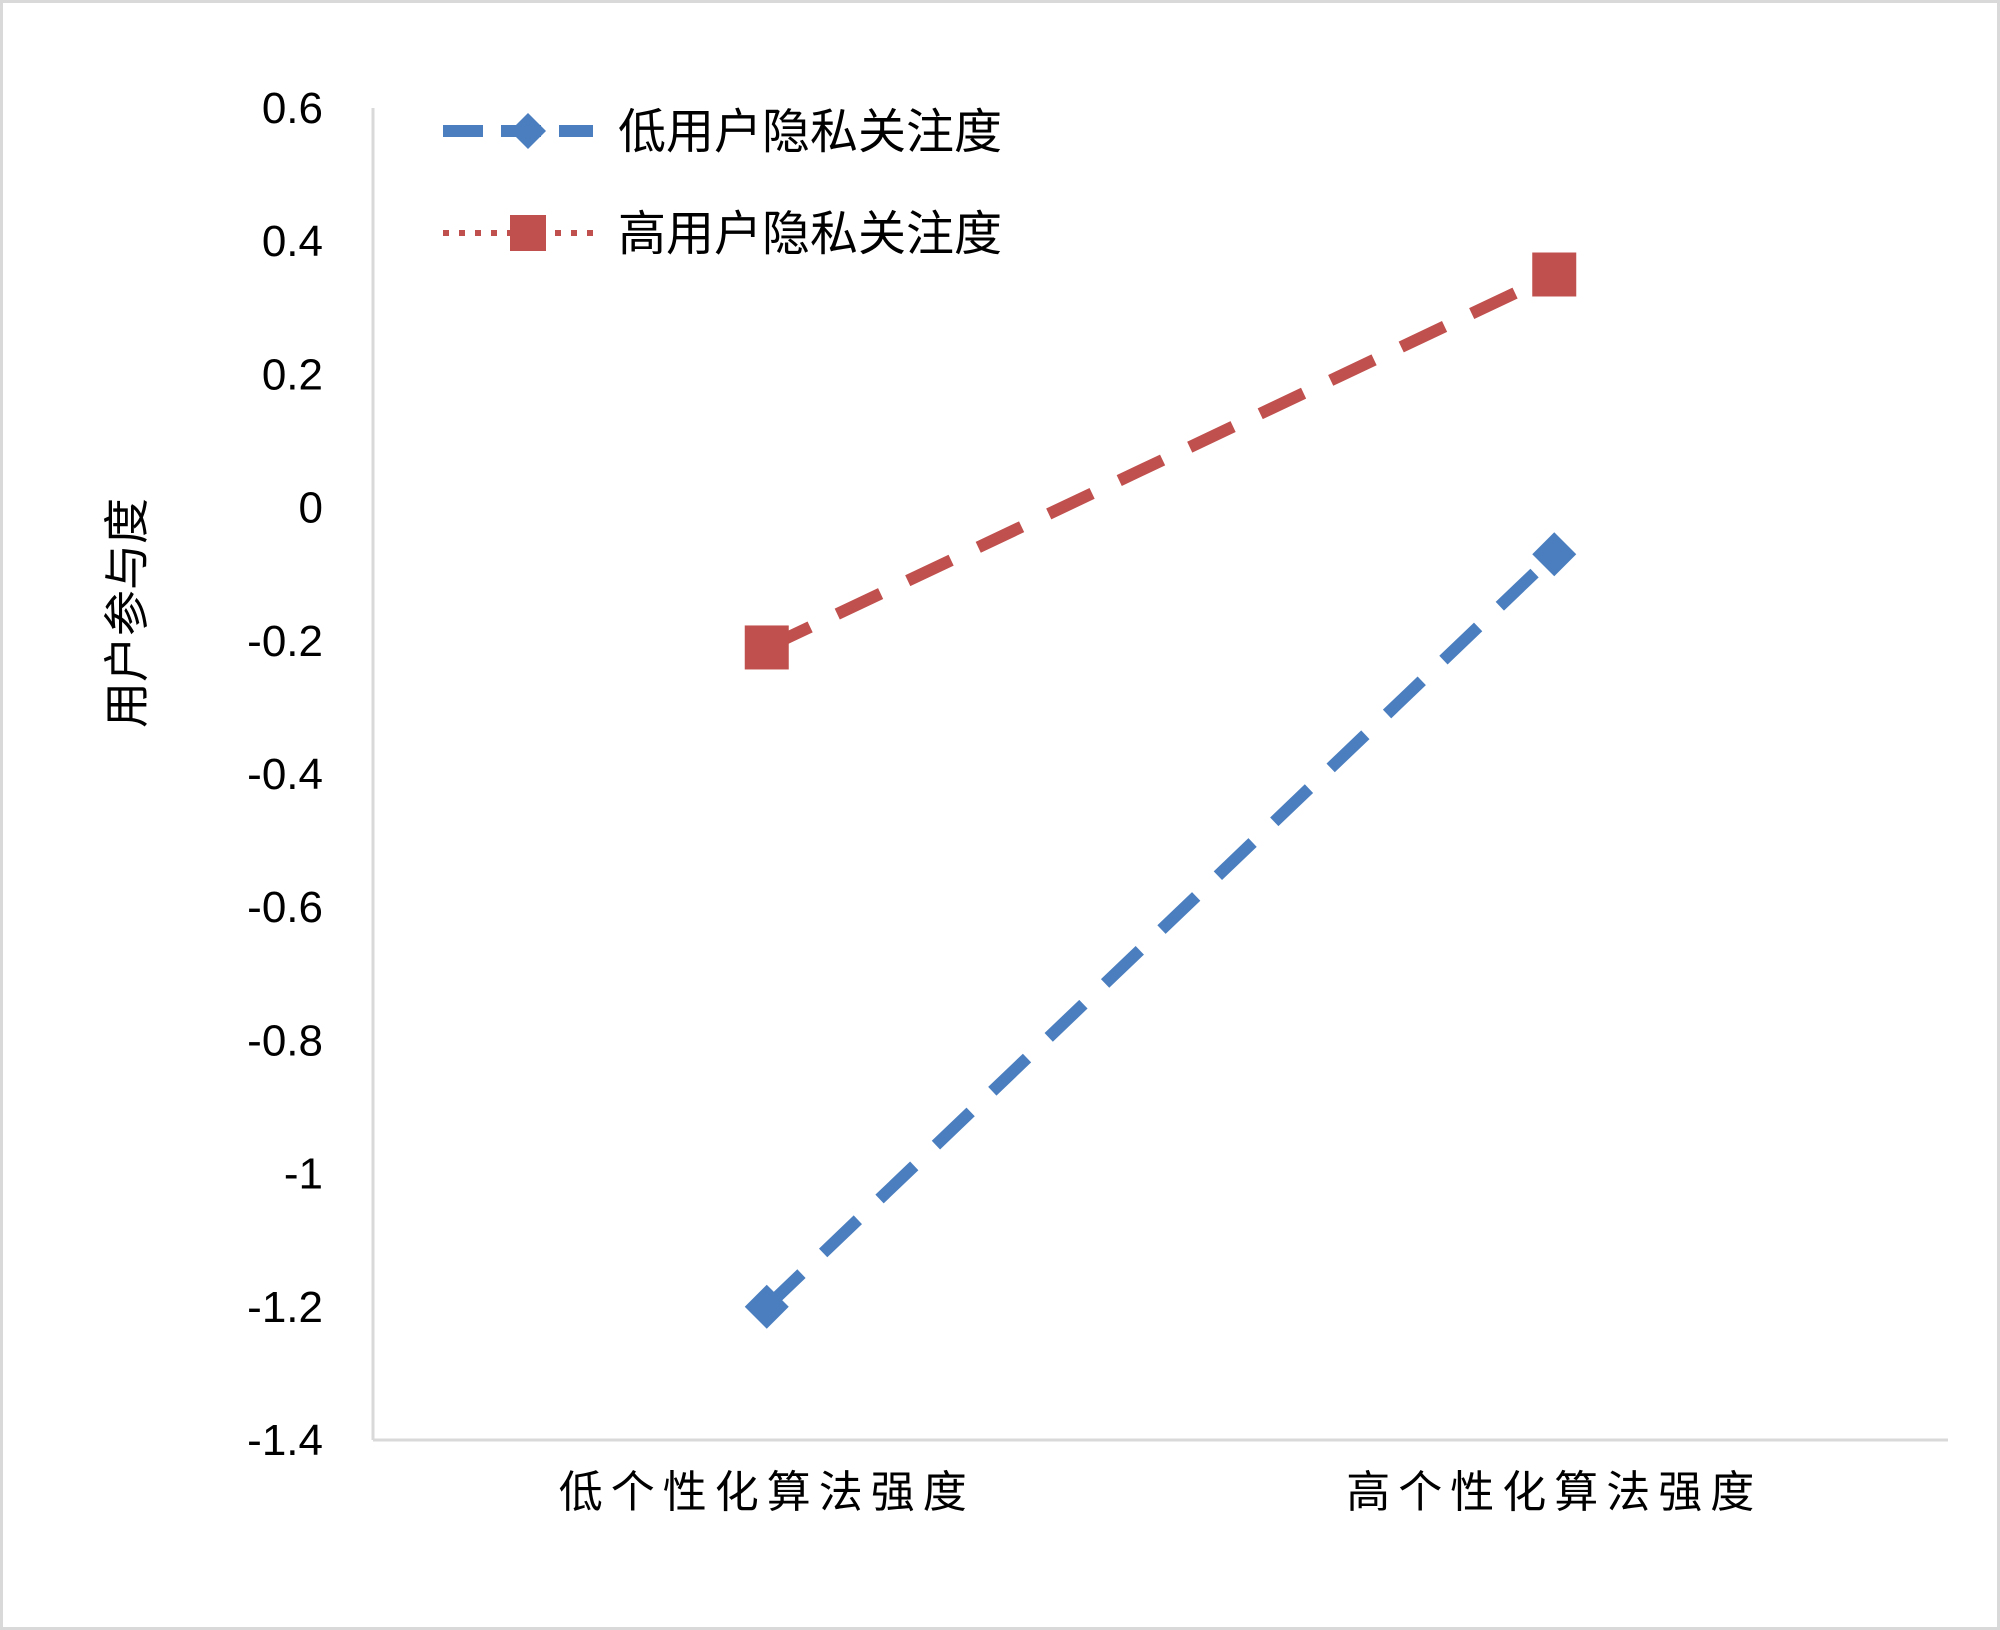 This screenshot has width=2000, height=1630. I want to click on x-axis-categories: 低个性化算法强度 高个性化算法强度, so click(1160, 1492).